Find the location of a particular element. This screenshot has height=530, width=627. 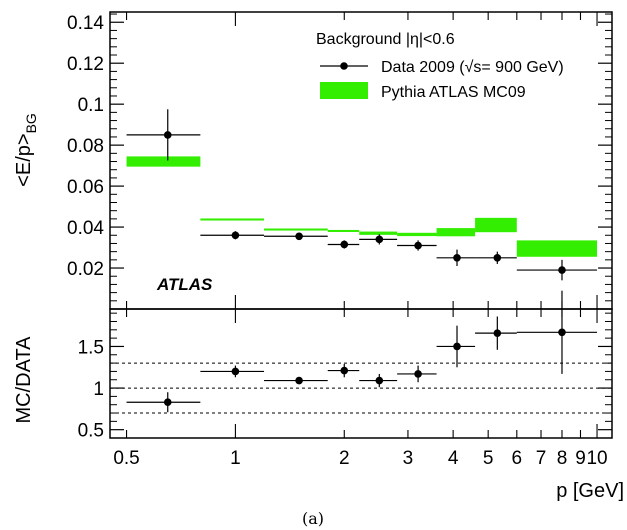

figure-caption: (a) is located at coordinates (313, 518).